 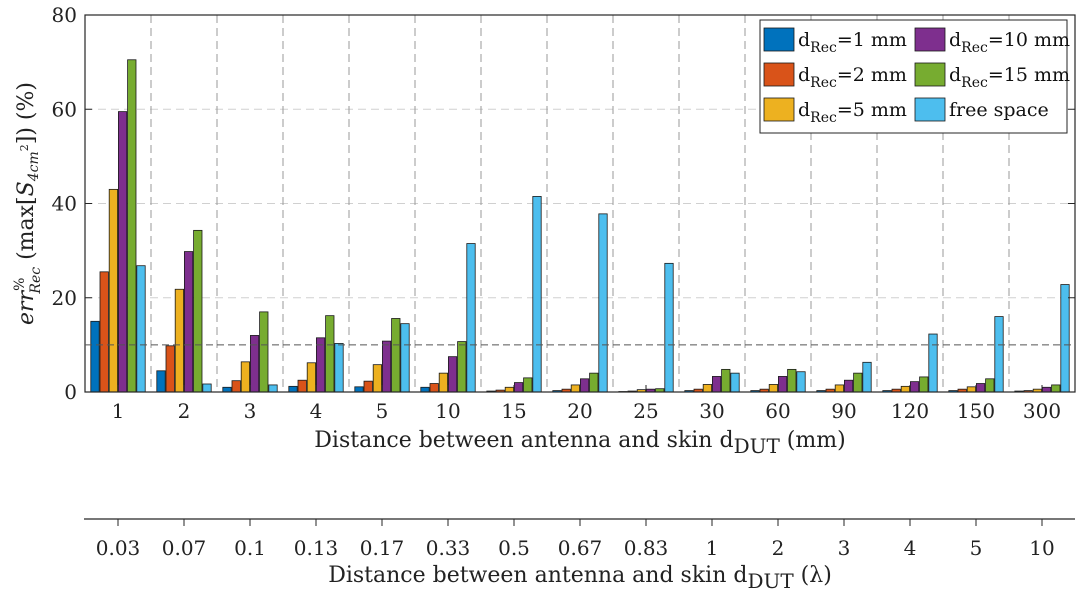 I want to click on x2-tick-label: 0.13, so click(x=316, y=548).